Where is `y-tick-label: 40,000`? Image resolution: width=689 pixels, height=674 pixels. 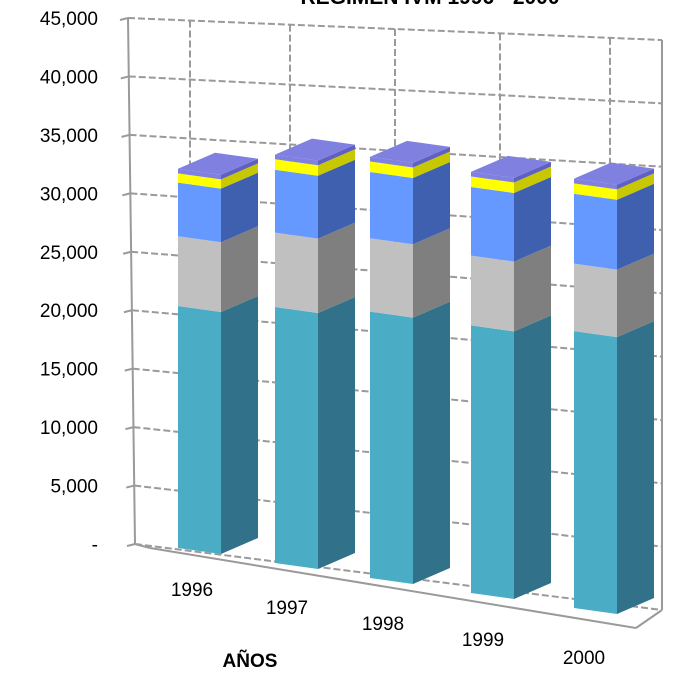
y-tick-label: 40,000 is located at coordinates (69, 77).